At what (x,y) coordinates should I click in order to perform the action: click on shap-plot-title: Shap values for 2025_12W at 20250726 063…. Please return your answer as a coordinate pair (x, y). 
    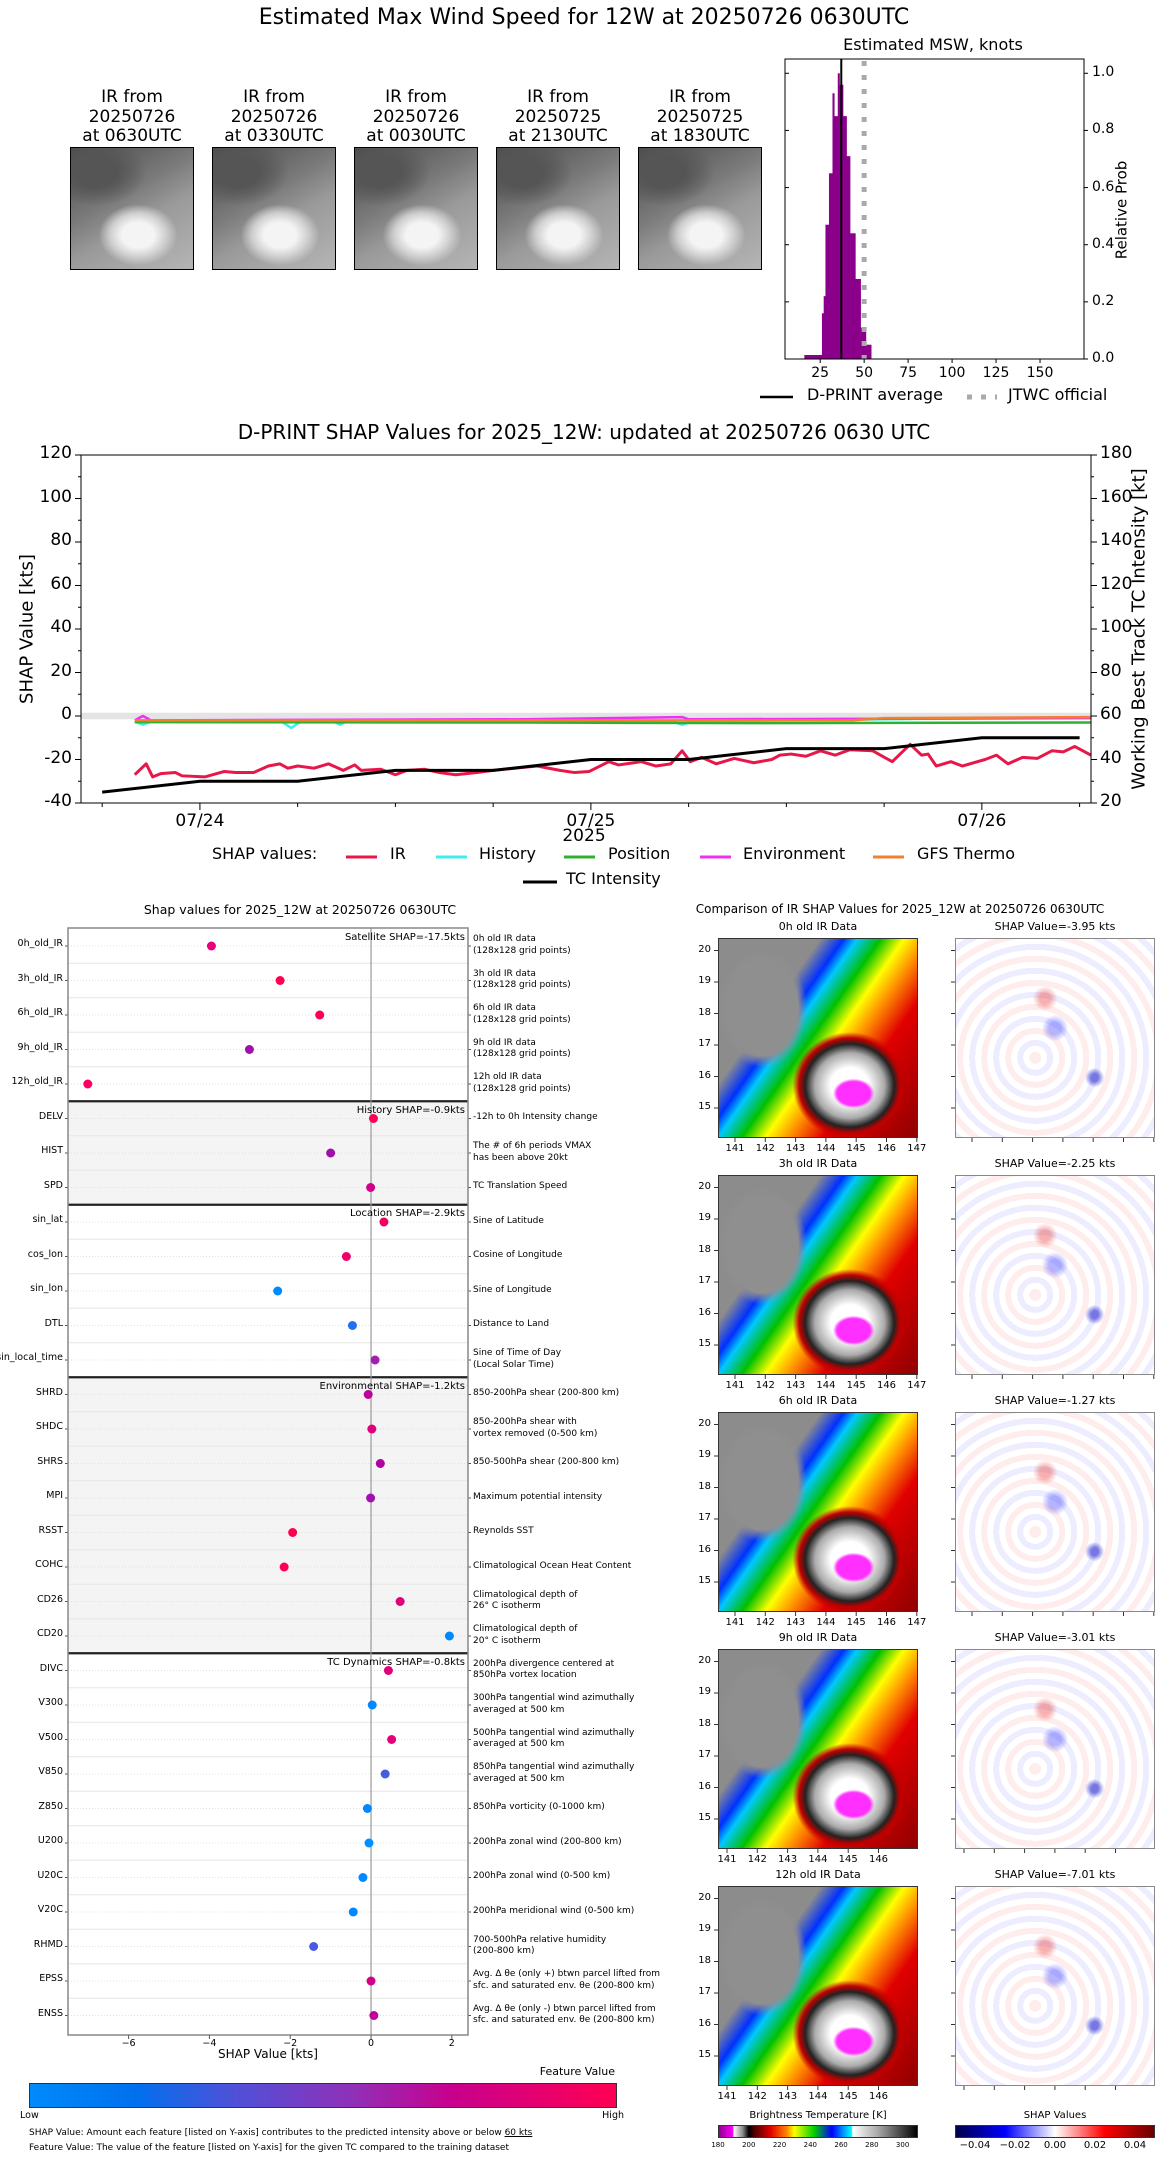
    Looking at the image, I should click on (300, 909).